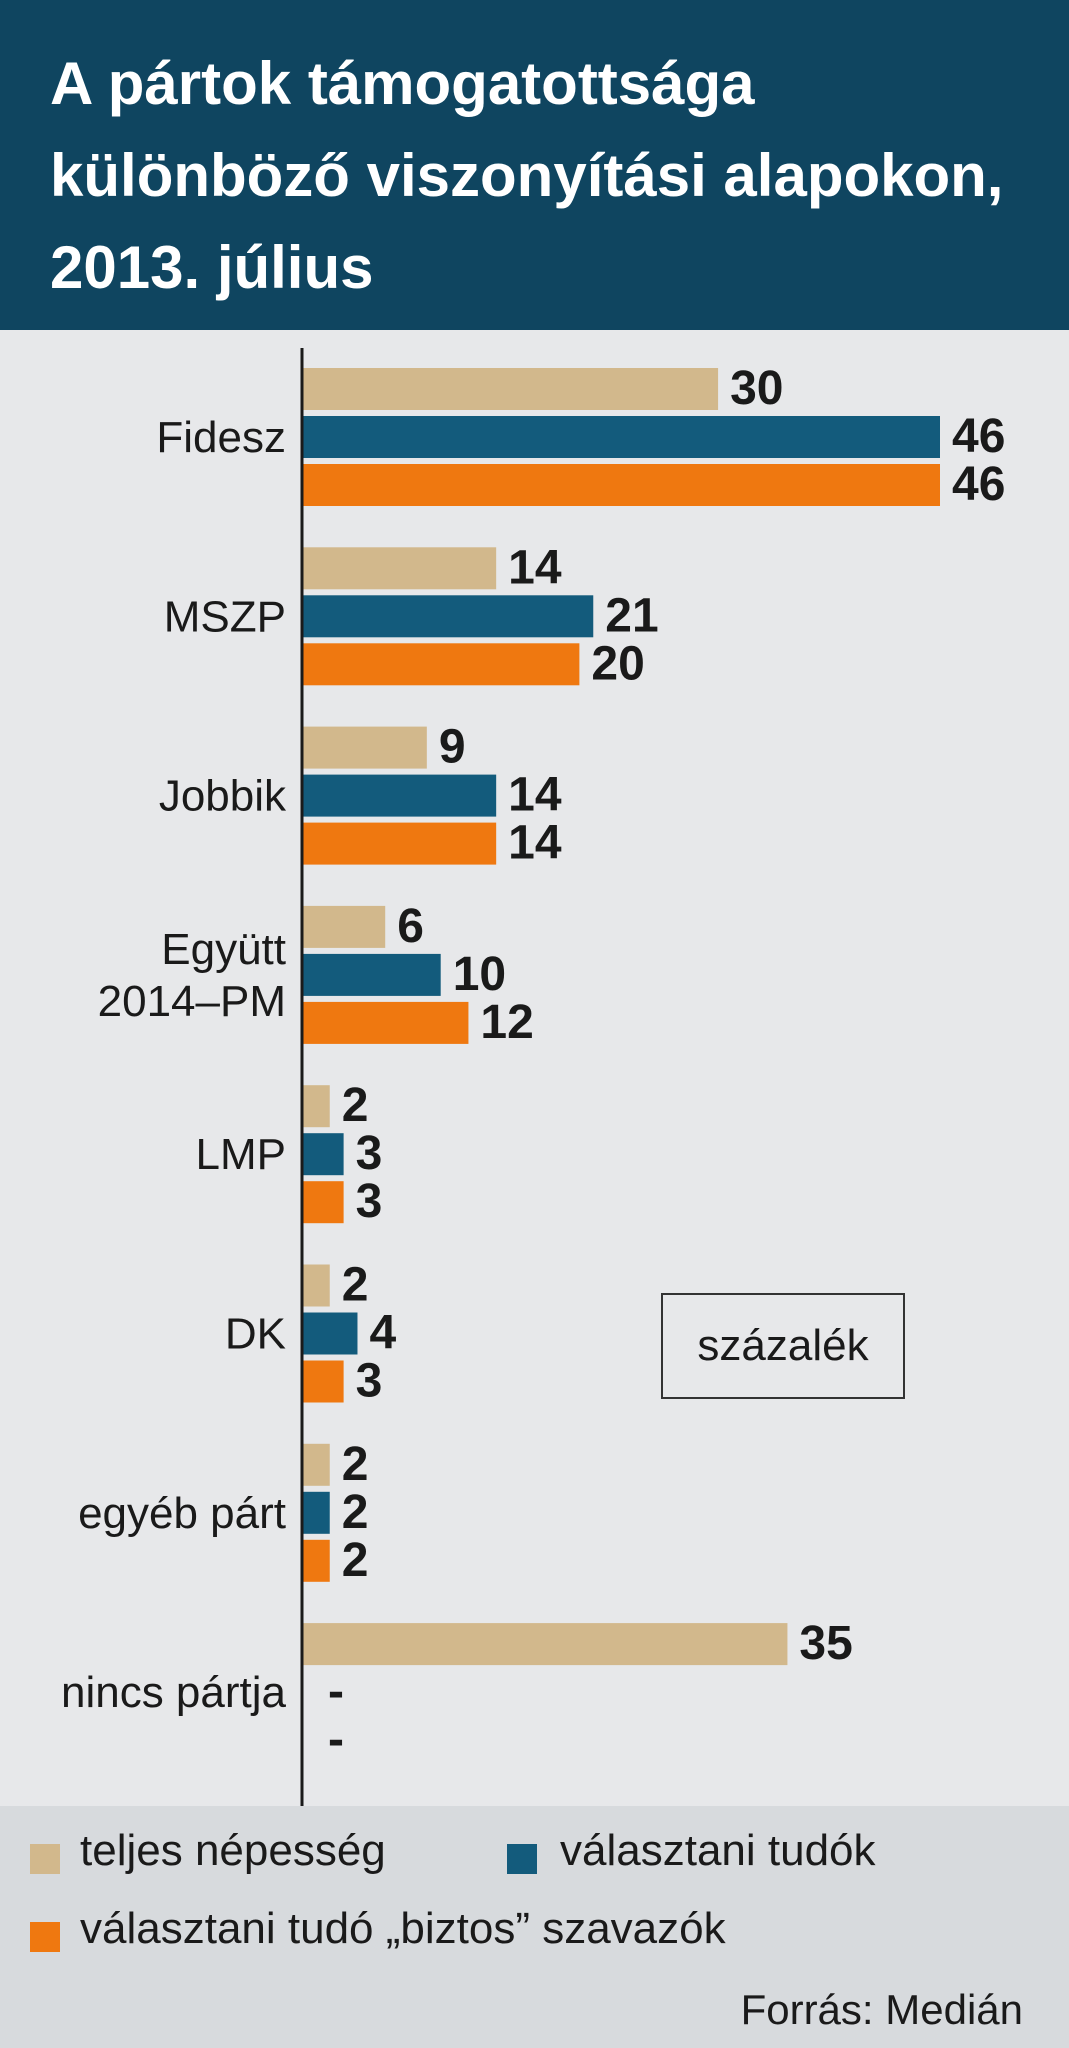 Image resolution: width=1069 pixels, height=2048 pixels. Describe the element at coordinates (192, 975) in the screenshot. I see `category-label-együtt-2014-pm: Együtt 2014–PM` at that location.